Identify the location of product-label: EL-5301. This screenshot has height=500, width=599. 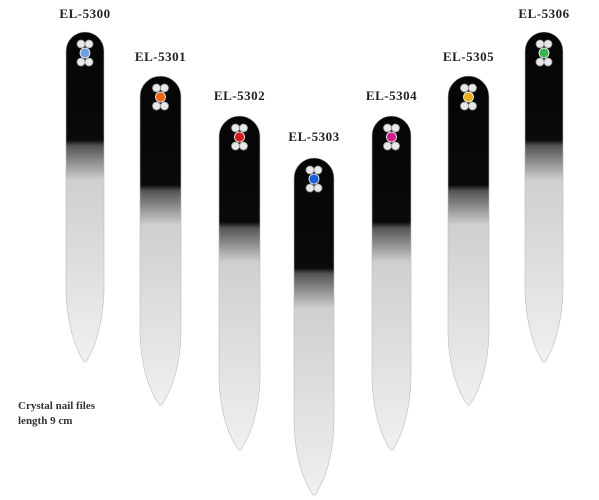
(160, 56).